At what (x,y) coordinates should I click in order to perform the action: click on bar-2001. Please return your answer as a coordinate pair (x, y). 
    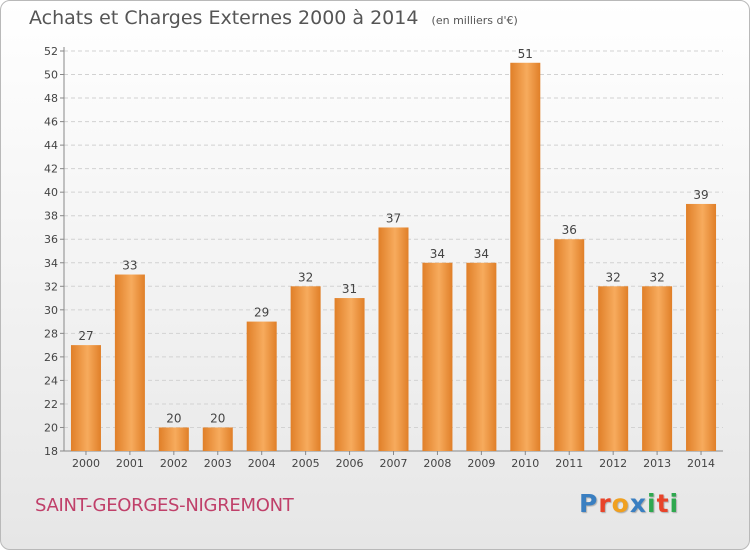
    Looking at the image, I should click on (129, 362).